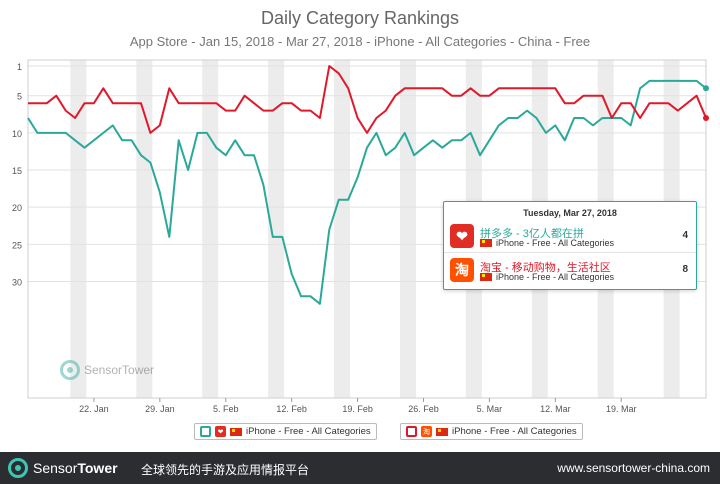 This screenshot has height=484, width=720. What do you see at coordinates (570, 213) in the screenshot?
I see `tooltip-date: Tuesday, Mar 27, 2018` at bounding box center [570, 213].